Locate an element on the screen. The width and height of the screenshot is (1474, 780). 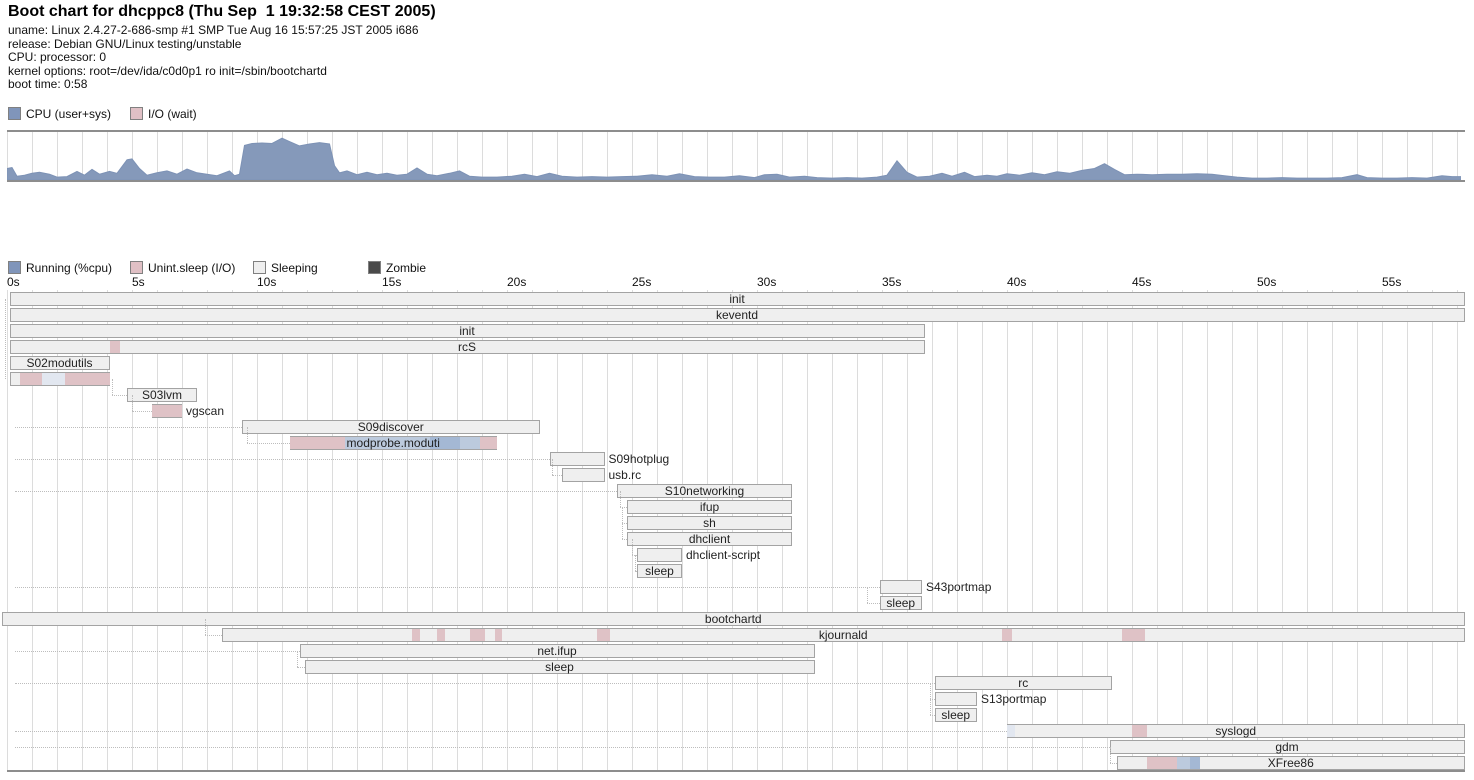
process-label: keventd is located at coordinates (737, 315).